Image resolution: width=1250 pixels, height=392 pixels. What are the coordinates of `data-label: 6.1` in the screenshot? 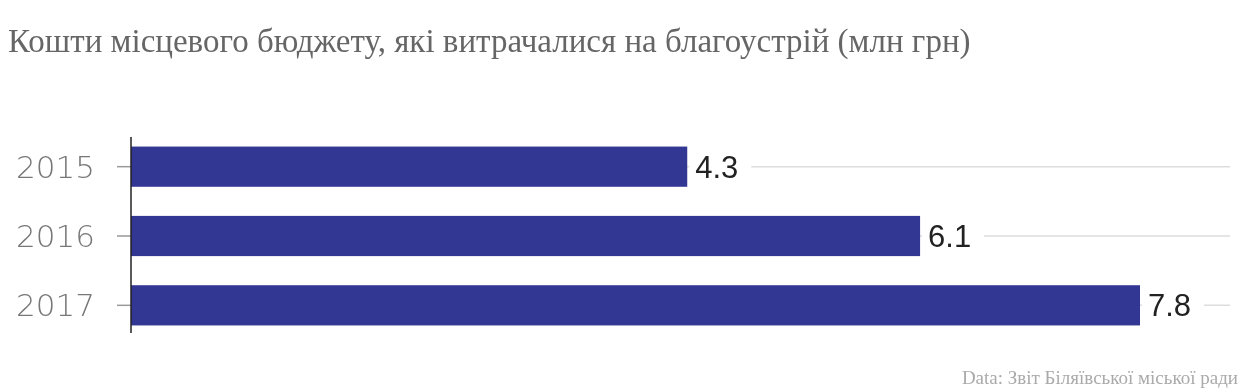 It's located at (950, 237).